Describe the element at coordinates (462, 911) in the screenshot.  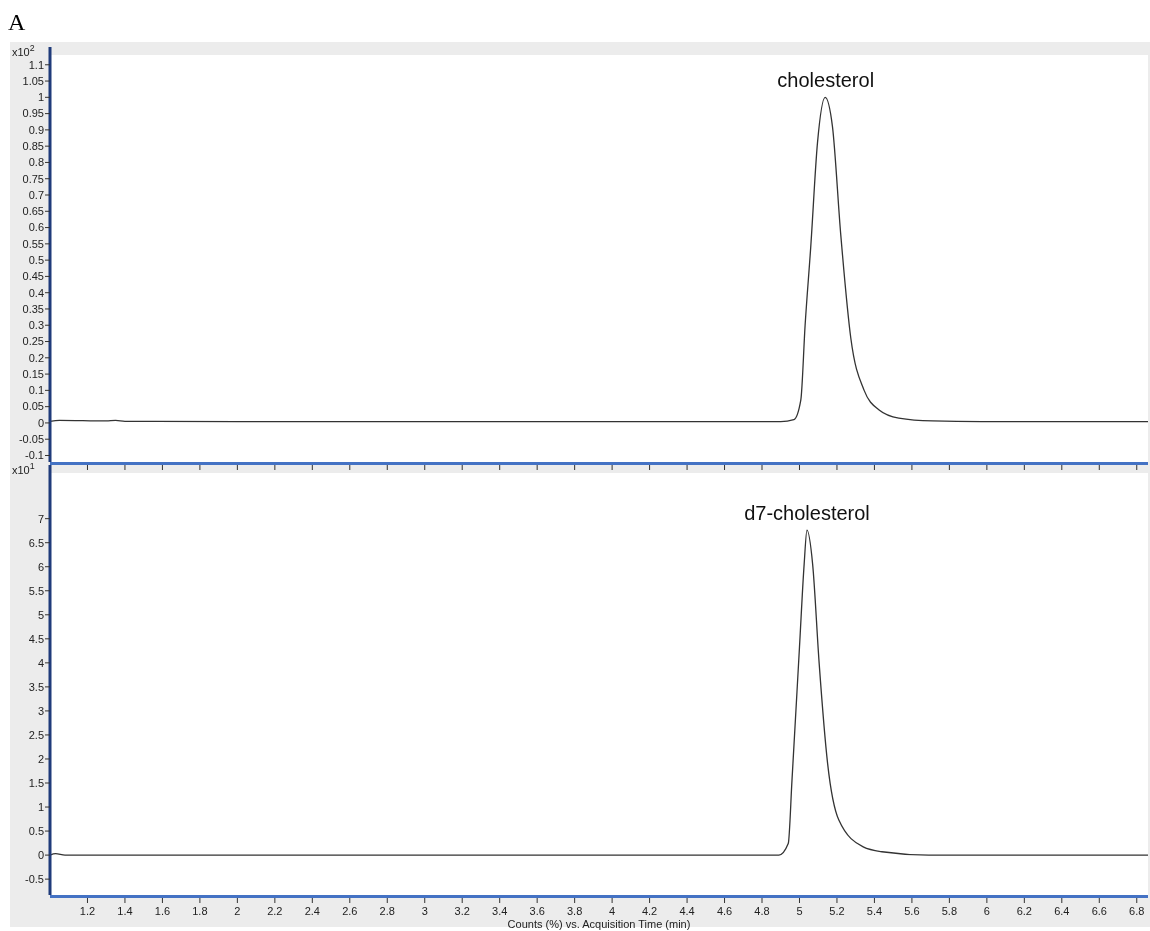
I see `x-tick-label: 3.2` at that location.